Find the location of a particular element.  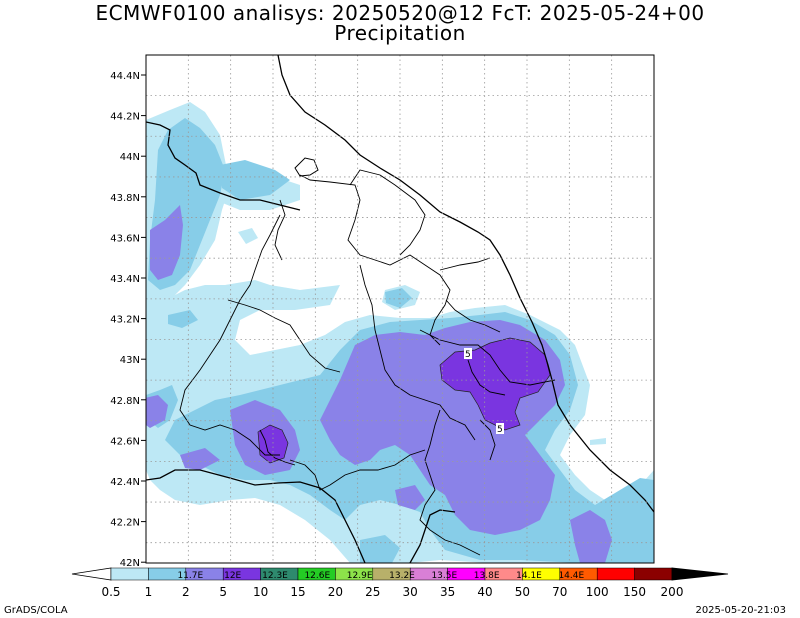

contour-labels: 5 5 is located at coordinates (484, 391).